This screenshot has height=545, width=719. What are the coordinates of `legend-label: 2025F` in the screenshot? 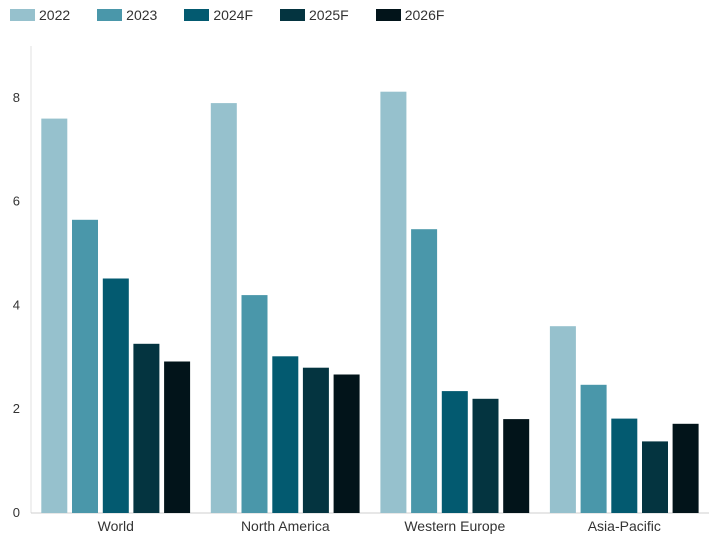 It's located at (329, 15).